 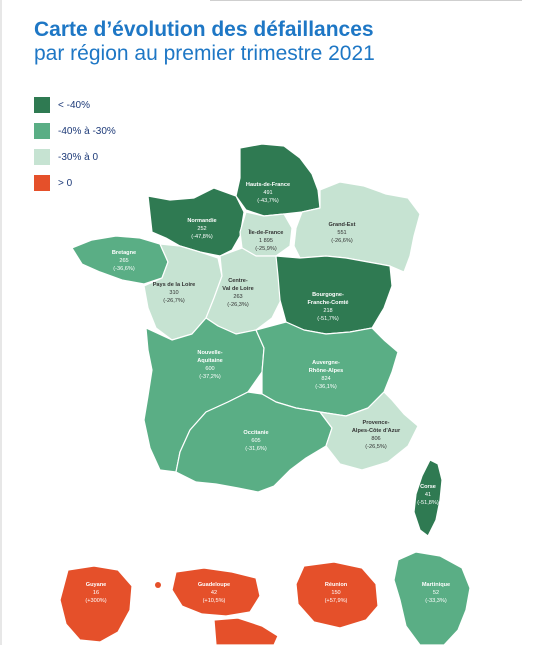 I want to click on label-martinique-count: 52, so click(x=436, y=593).